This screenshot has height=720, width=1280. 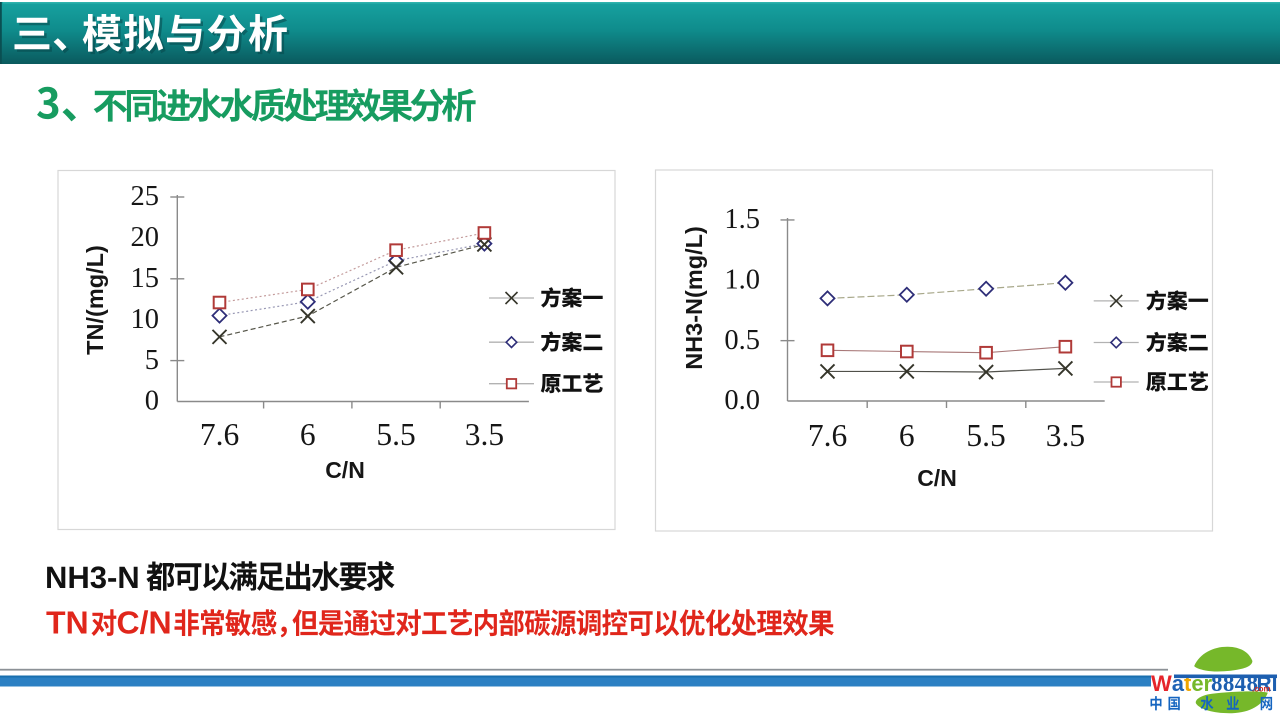 What do you see at coordinates (742, 280) in the screenshot?
I see `svg-text: 1.0` at bounding box center [742, 280].